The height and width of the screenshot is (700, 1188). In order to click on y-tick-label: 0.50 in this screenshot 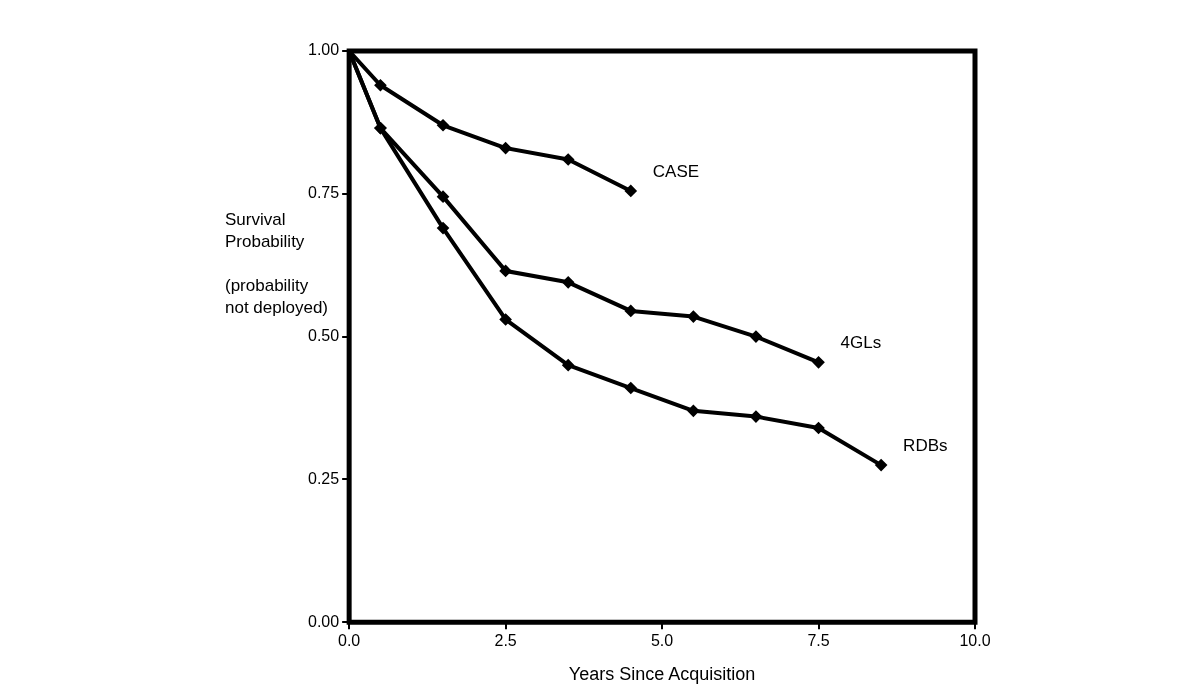, I will do `click(324, 336)`.